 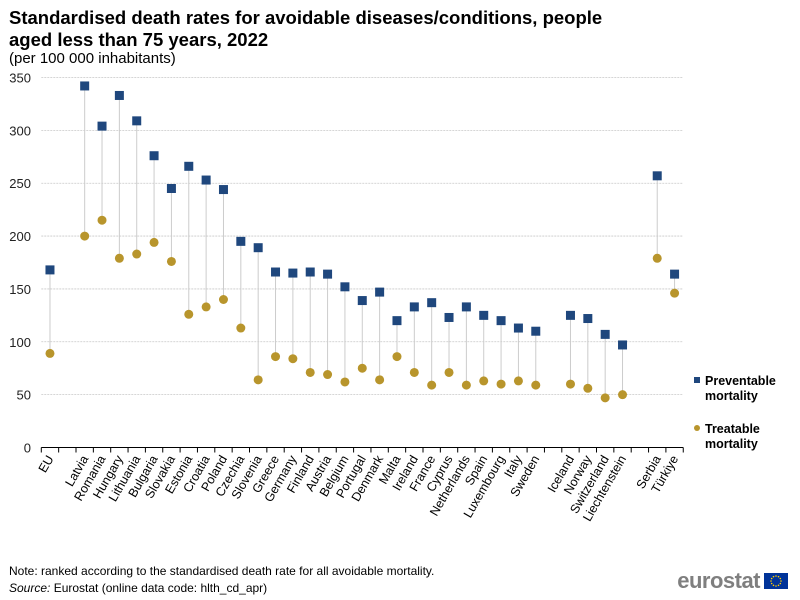 What do you see at coordinates (718, 580) in the screenshot?
I see `logo-text: eurostat` at bounding box center [718, 580].